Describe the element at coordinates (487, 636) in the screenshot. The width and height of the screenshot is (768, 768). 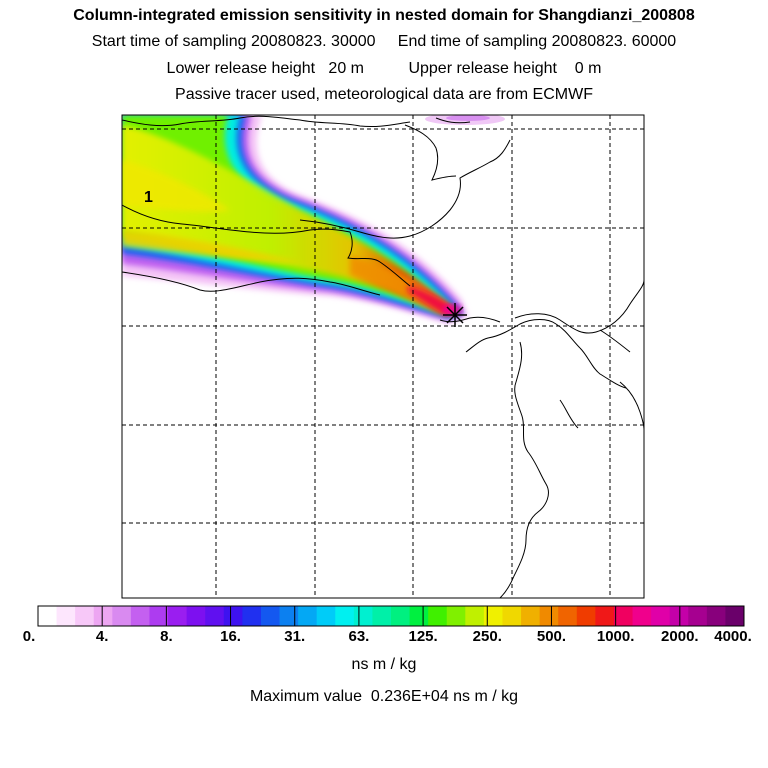
I see `colorbar-tick-label: 250.` at that location.